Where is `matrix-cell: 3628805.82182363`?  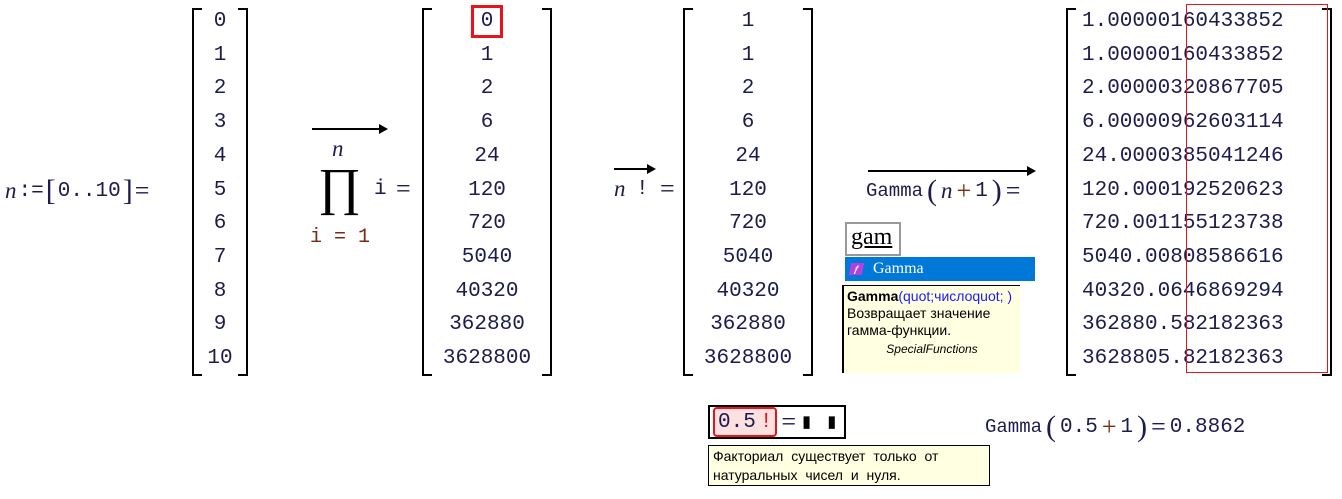
matrix-cell: 3628805.82182363 is located at coordinates (1199, 359).